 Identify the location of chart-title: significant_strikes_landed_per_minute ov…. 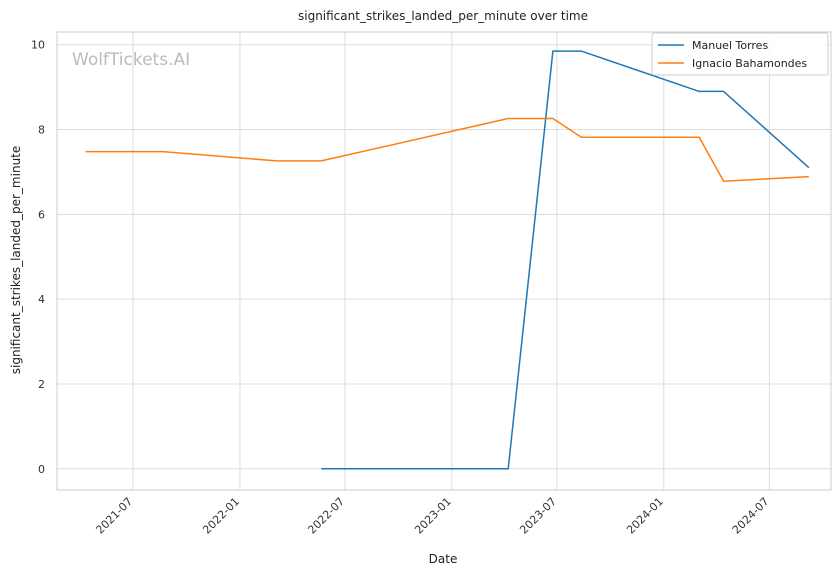
(443, 16).